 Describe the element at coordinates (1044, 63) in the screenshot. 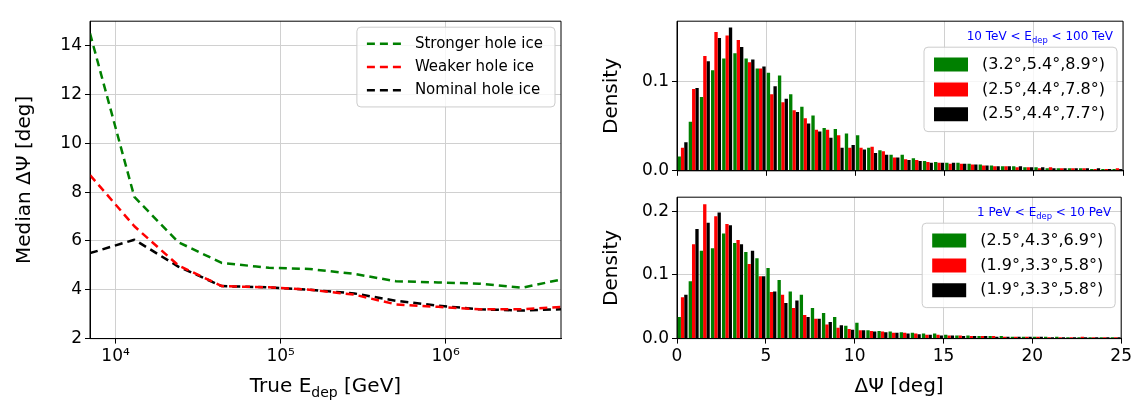

I see `legend-label: (3.2°,5.4°,8.9°)` at that location.